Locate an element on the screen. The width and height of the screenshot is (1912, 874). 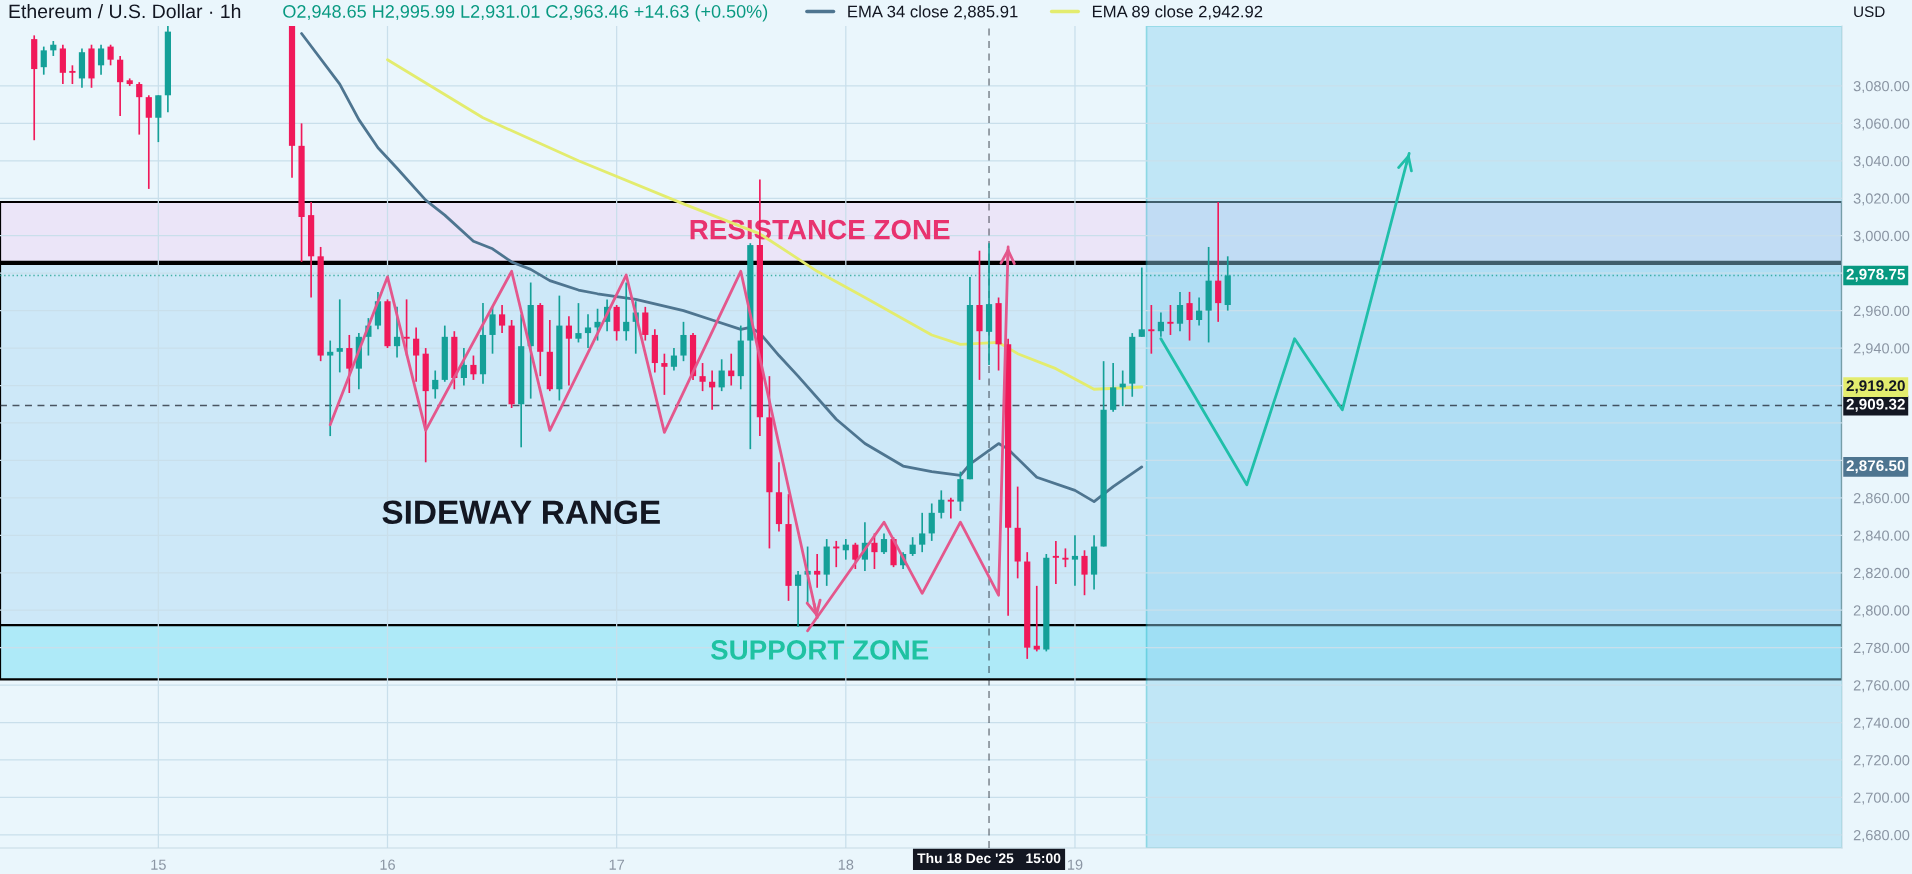
y-tick-label: 2,860.00 is located at coordinates (1881, 498).